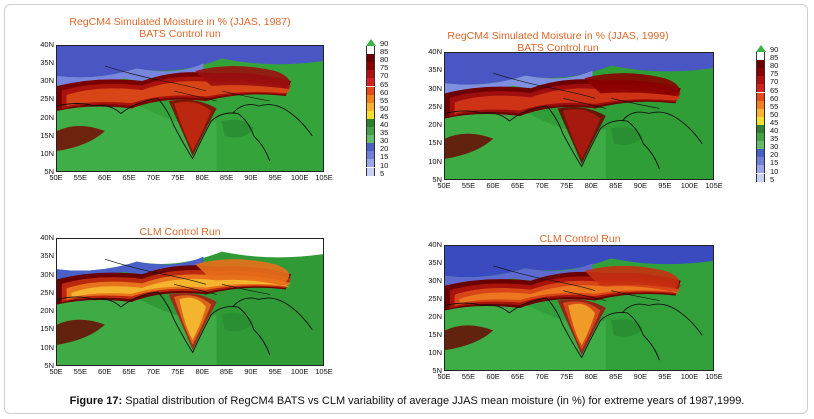 This screenshot has height=419, width=814. What do you see at coordinates (665, 376) in the screenshot?
I see `x-tick-label-br: 95E` at bounding box center [665, 376].